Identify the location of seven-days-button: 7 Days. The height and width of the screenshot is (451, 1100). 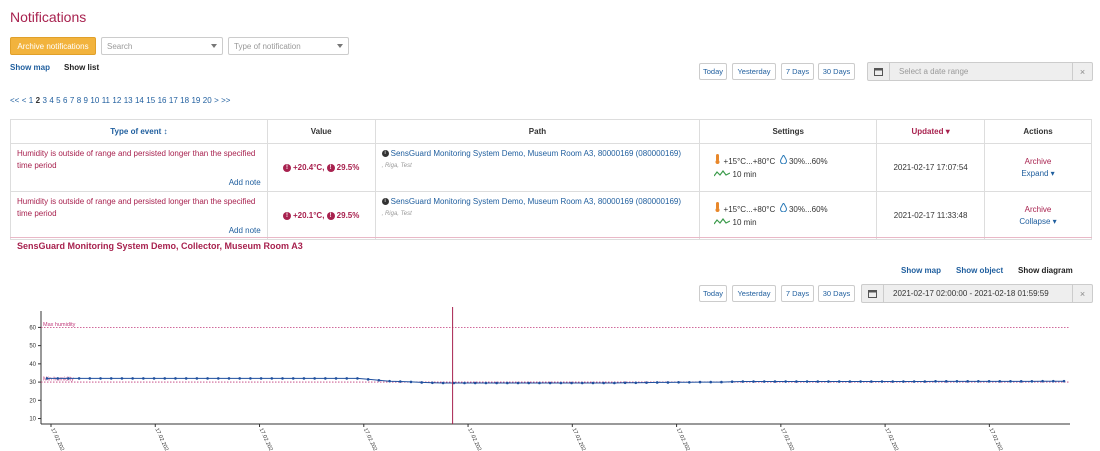
(797, 71).